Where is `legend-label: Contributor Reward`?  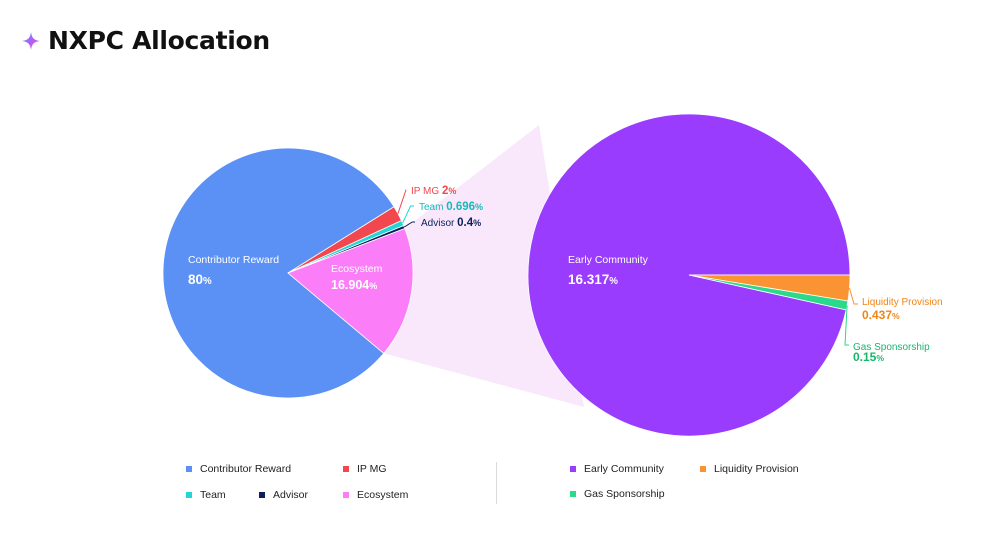
legend-label: Contributor Reward is located at coordinates (246, 469).